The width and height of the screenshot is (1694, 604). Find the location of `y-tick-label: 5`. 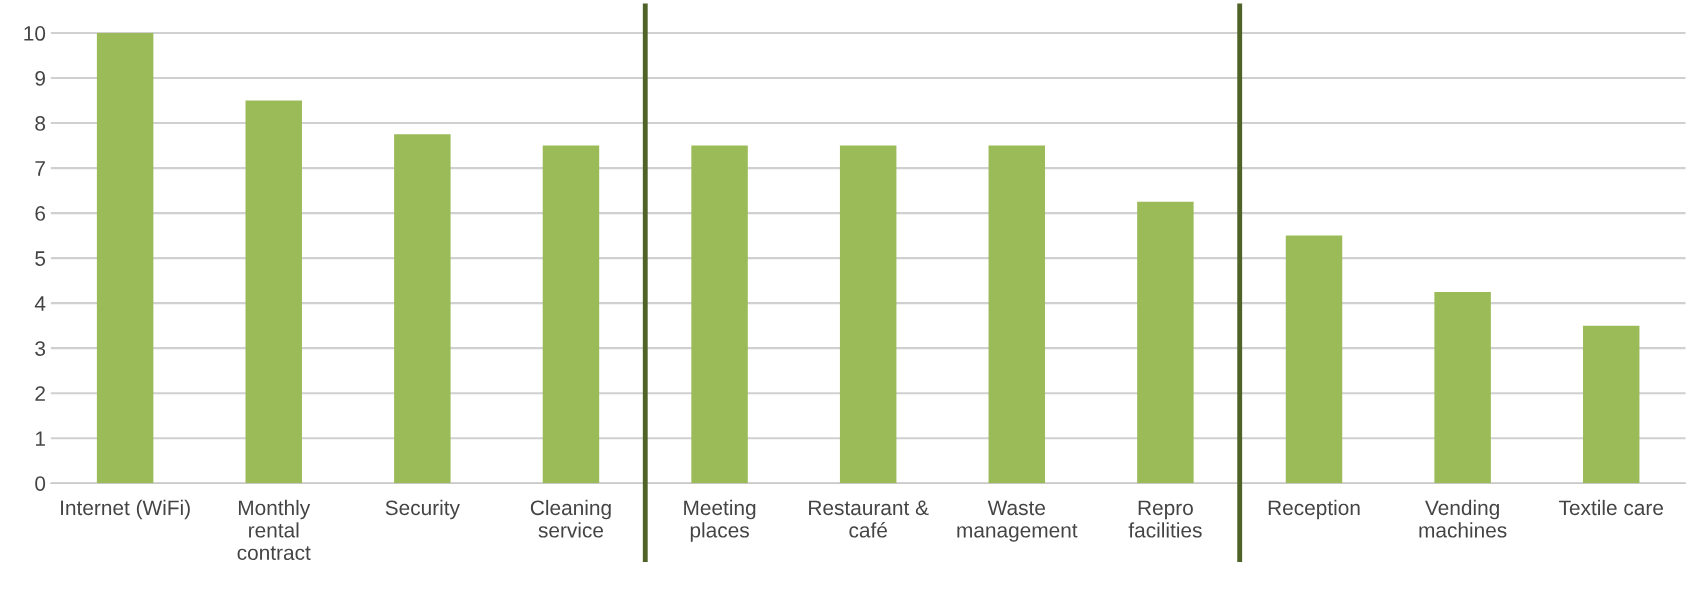

y-tick-label: 5 is located at coordinates (40, 258).